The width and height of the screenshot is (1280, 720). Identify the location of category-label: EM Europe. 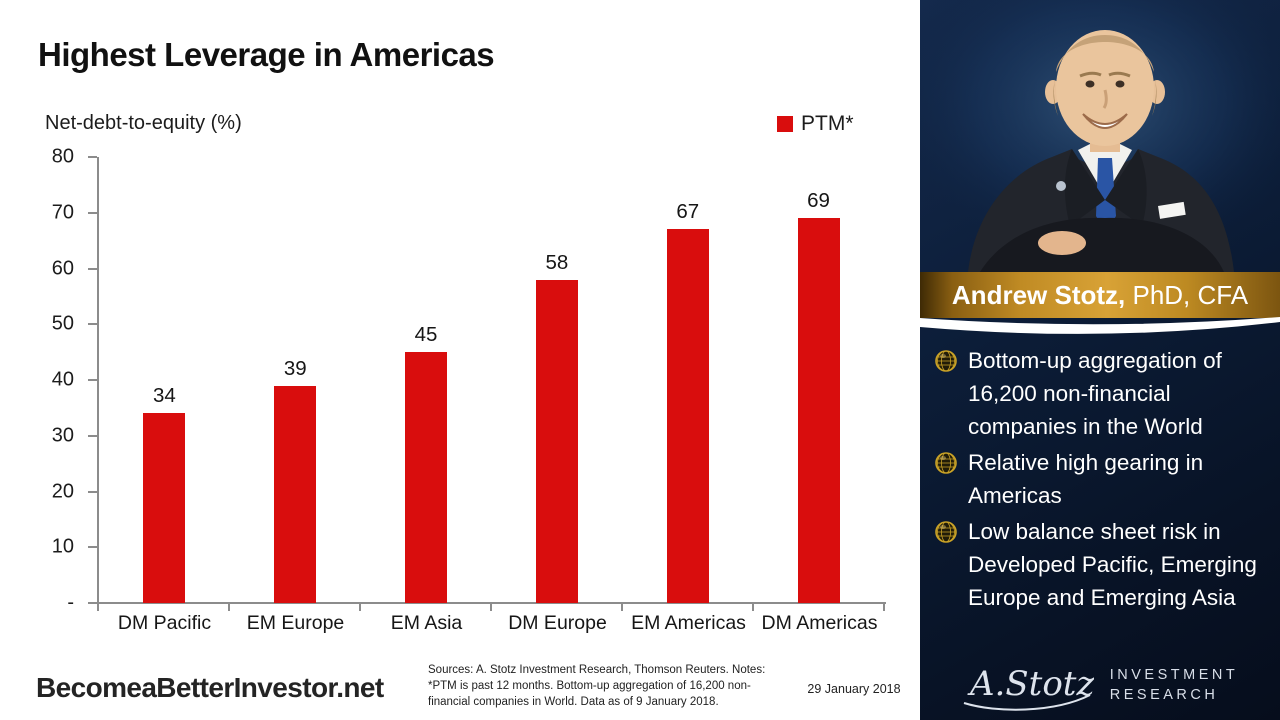
(295, 623).